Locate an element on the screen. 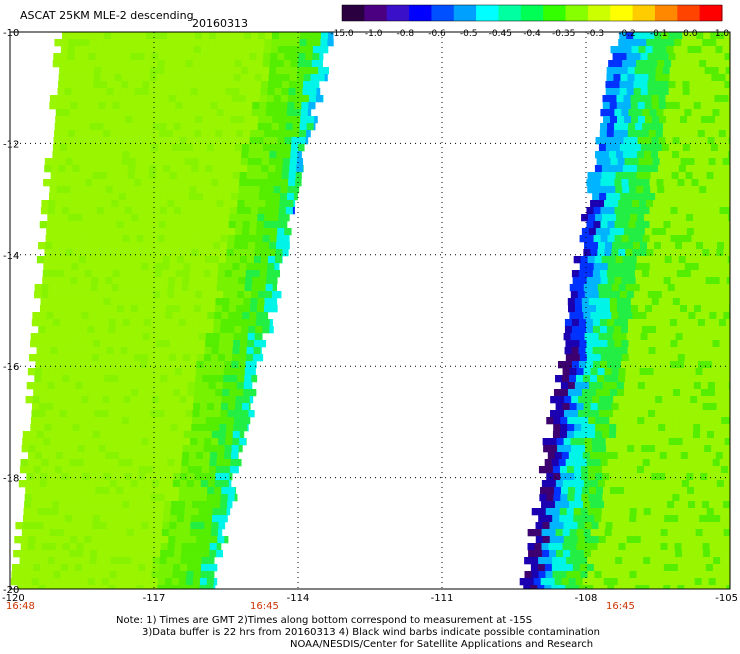 Image resolution: width=740 pixels, height=654 pixels. colorbar-tick-label: 0.0 is located at coordinates (690, 34).